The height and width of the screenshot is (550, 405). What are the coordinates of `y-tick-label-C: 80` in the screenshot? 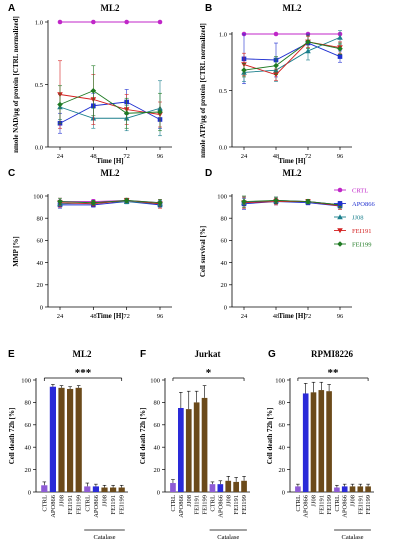 It's located at (40, 219).